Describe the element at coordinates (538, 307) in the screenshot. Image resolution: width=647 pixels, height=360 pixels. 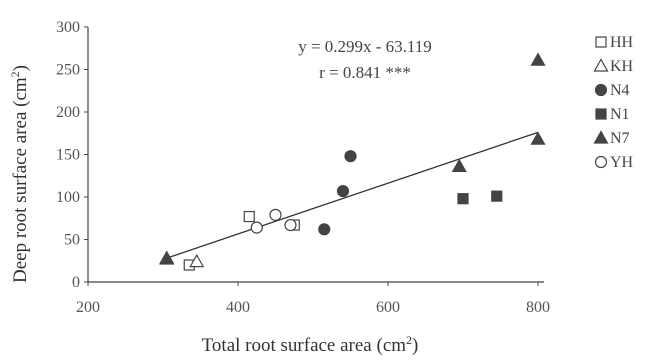
I see `x-tick-label: 800` at that location.